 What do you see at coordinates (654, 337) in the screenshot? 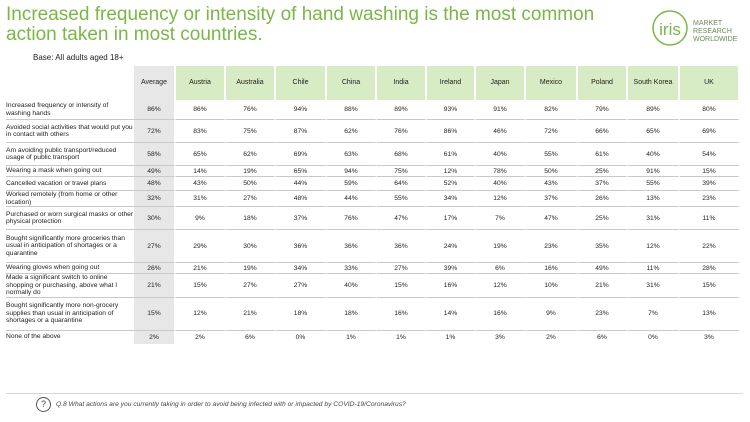
I see `value-cell: 0%` at bounding box center [654, 337].